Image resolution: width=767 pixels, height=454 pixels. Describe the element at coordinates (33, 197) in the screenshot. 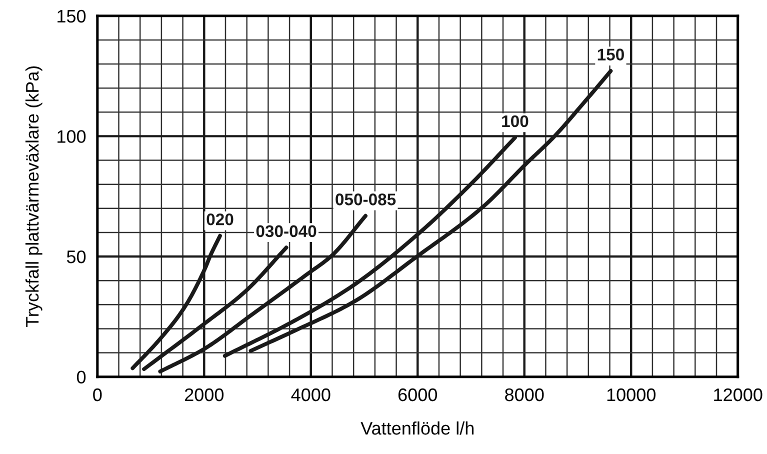

I see `y-axis-title: Tryckfall plattvärmeväxlare (kPa)` at that location.